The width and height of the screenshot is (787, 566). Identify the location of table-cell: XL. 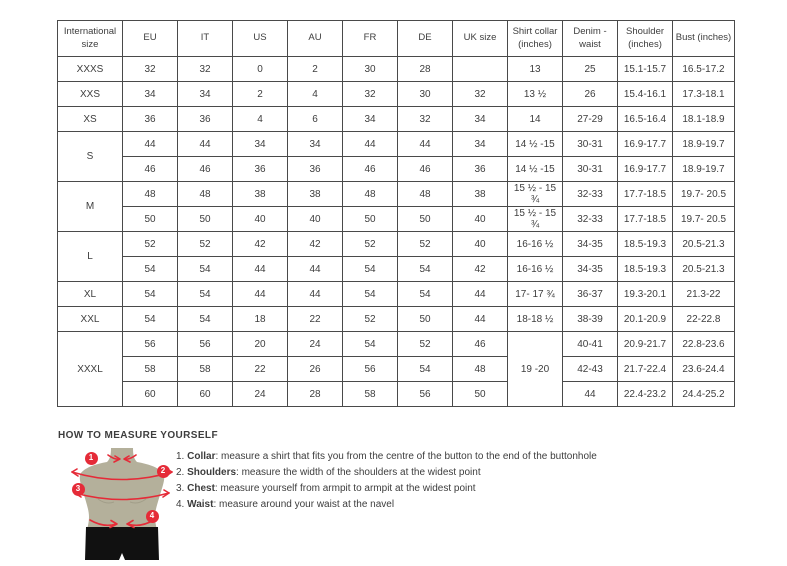
(90, 294).